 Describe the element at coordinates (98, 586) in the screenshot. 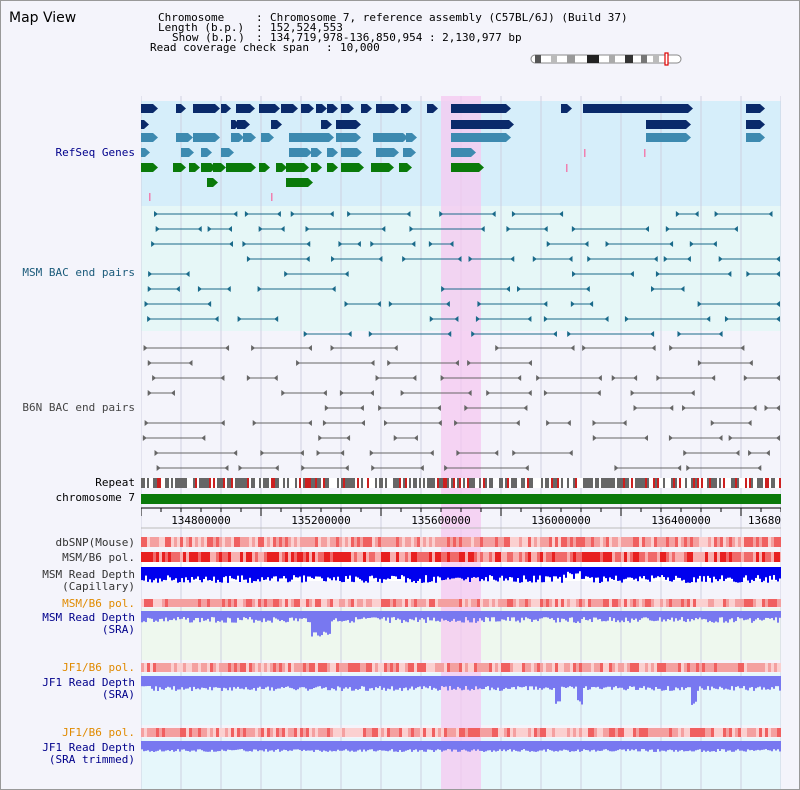

I see `msm-depth-capillary-label-2: (Capillary)` at that location.